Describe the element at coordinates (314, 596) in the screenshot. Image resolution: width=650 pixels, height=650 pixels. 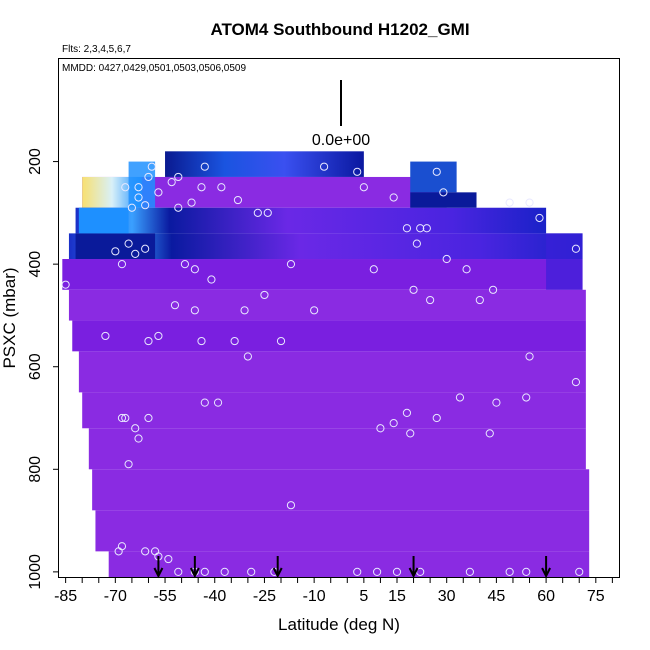
I see `x-tick-label: -10` at that location.